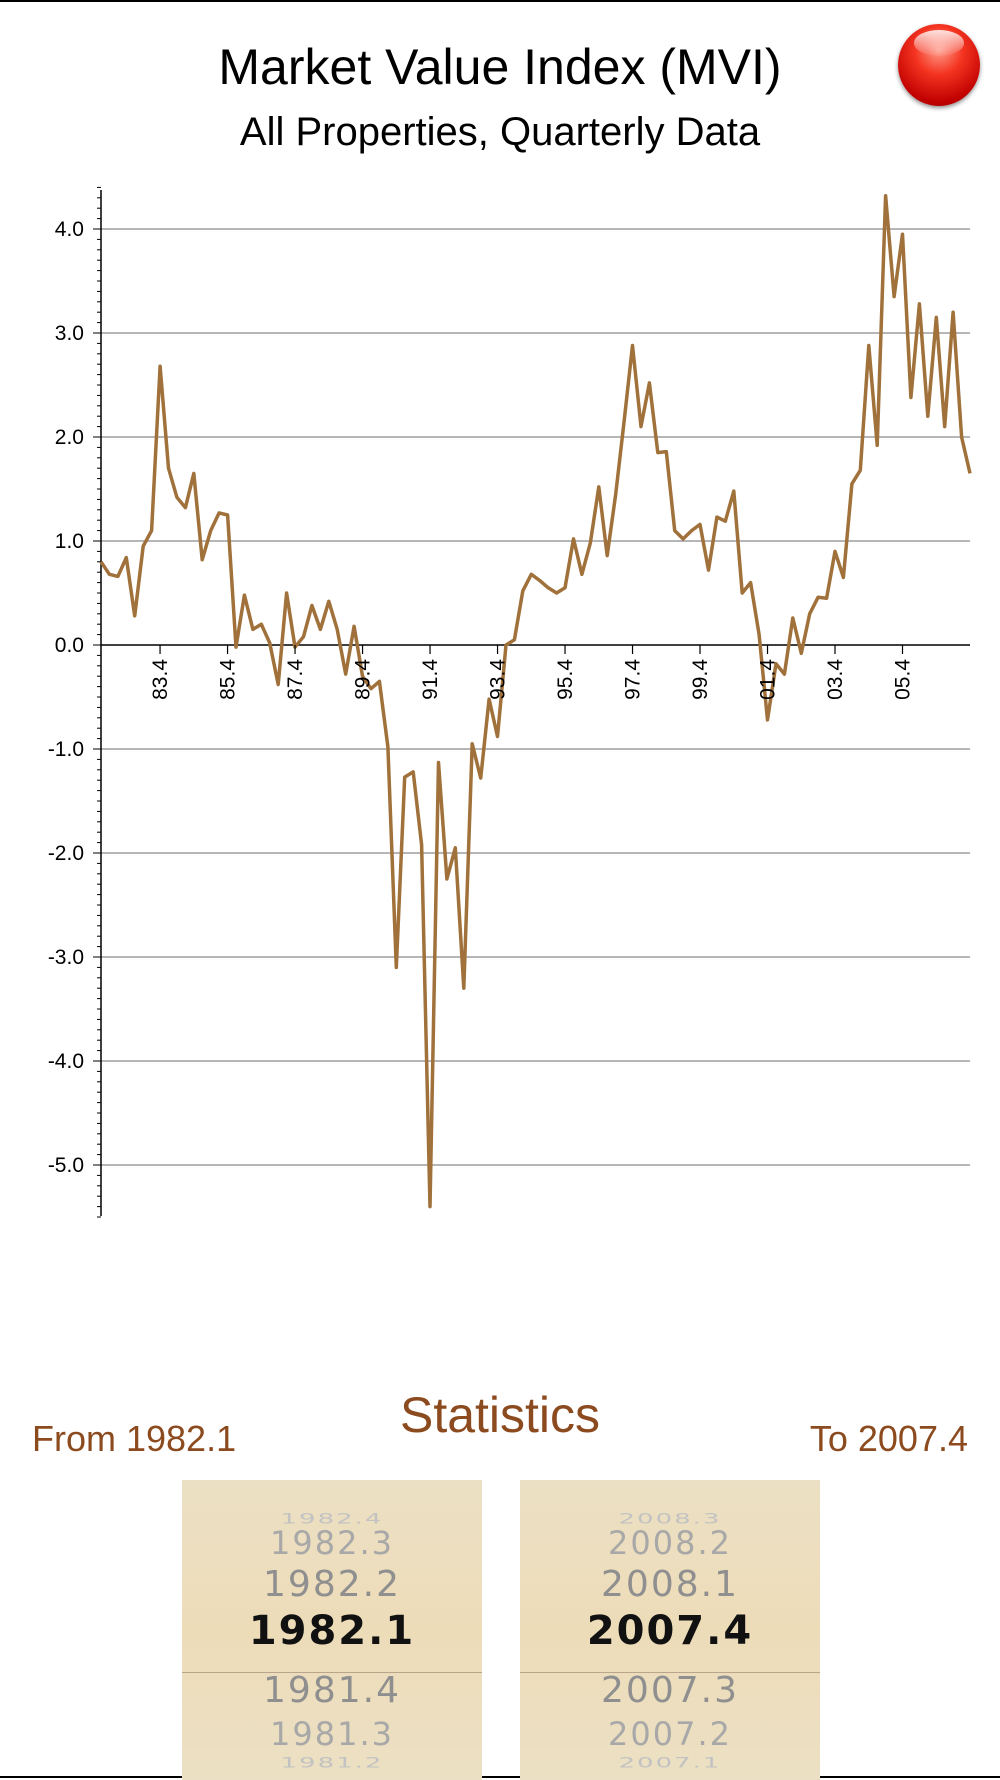 The width and height of the screenshot is (1000, 1780). What do you see at coordinates (69, 333) in the screenshot?
I see `y-tick-label: 3.0` at bounding box center [69, 333].